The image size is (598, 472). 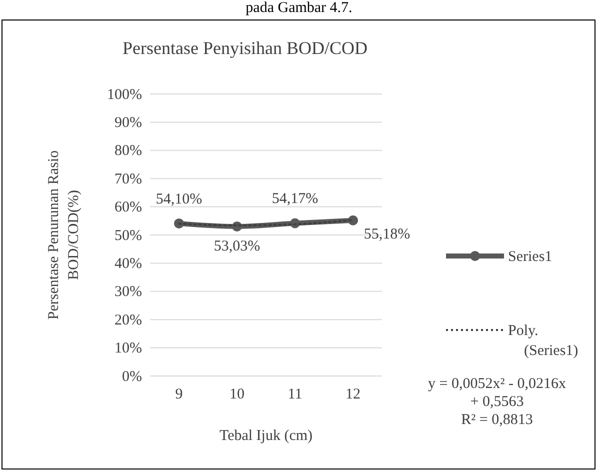 What do you see at coordinates (530, 257) in the screenshot?
I see `legend-label: Series1` at bounding box center [530, 257].